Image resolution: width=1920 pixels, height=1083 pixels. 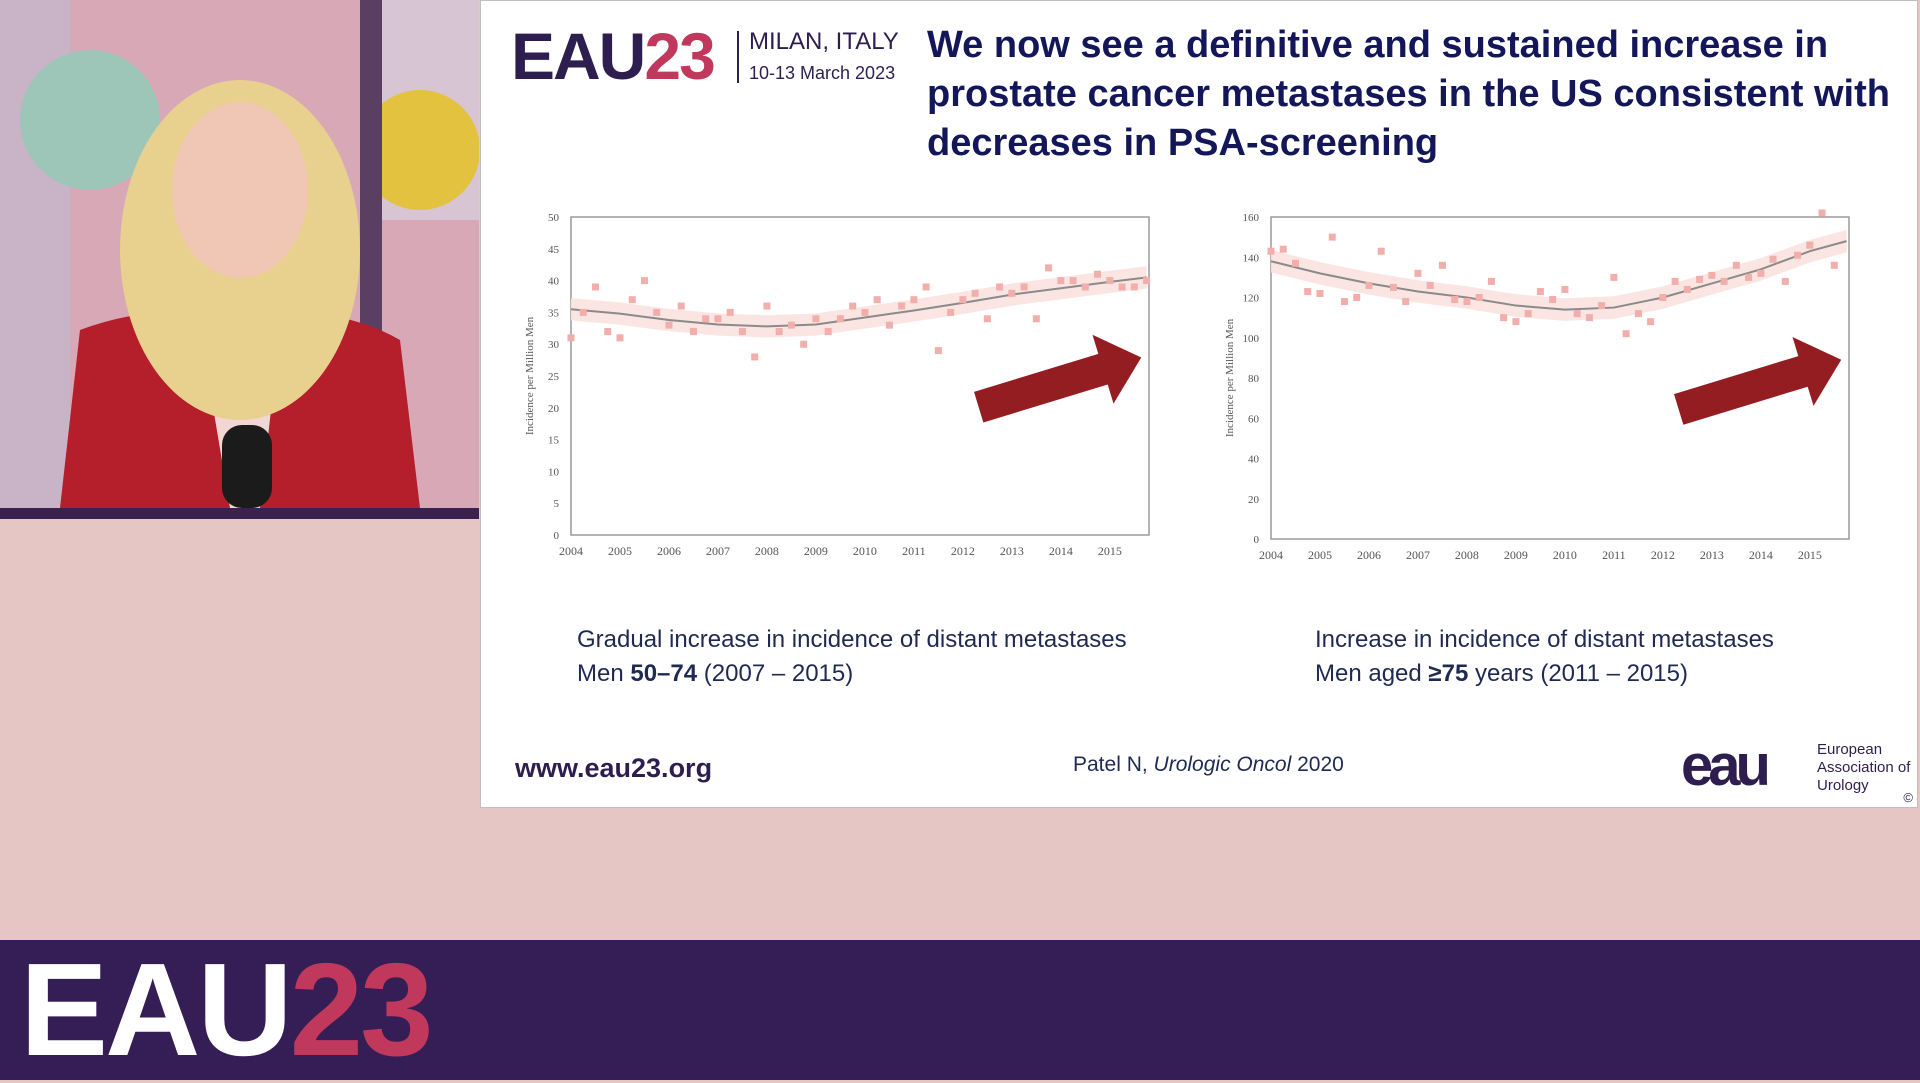 I want to click on x-tick-label: 2010, so click(x=1565, y=555).